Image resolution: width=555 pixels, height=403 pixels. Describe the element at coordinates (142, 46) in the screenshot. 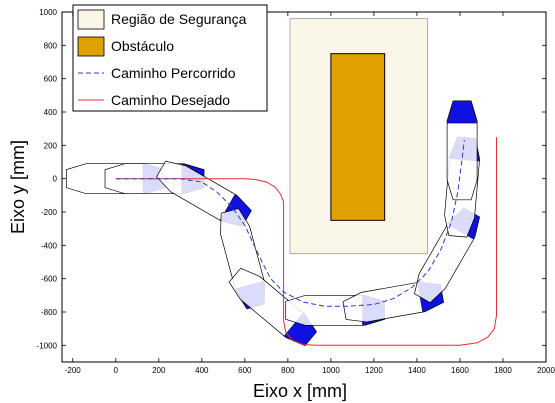

I see `legend-label: Obstáculo` at that location.